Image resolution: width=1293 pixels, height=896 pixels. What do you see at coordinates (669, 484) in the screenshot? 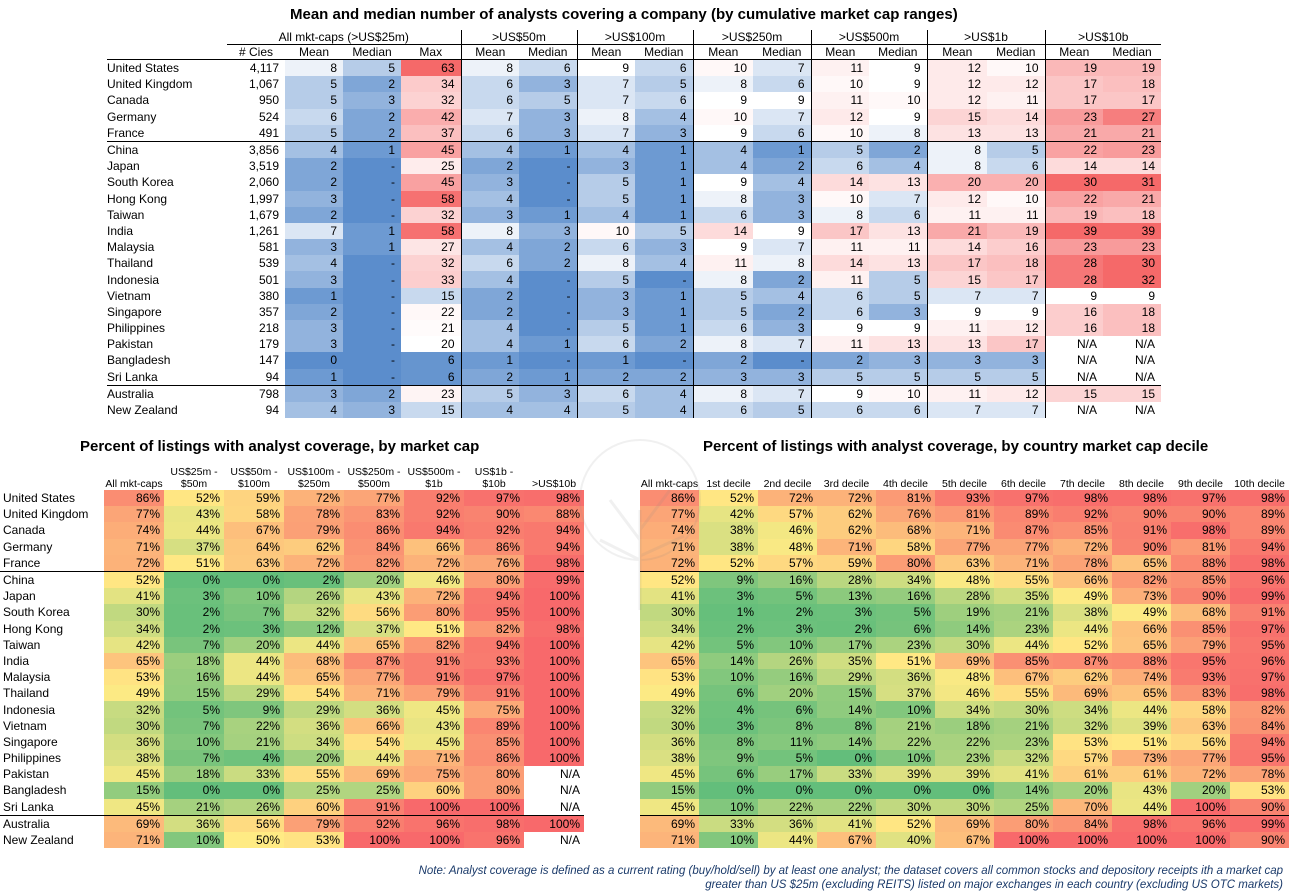
I see `column-header: All mkt-caps` at bounding box center [669, 484].